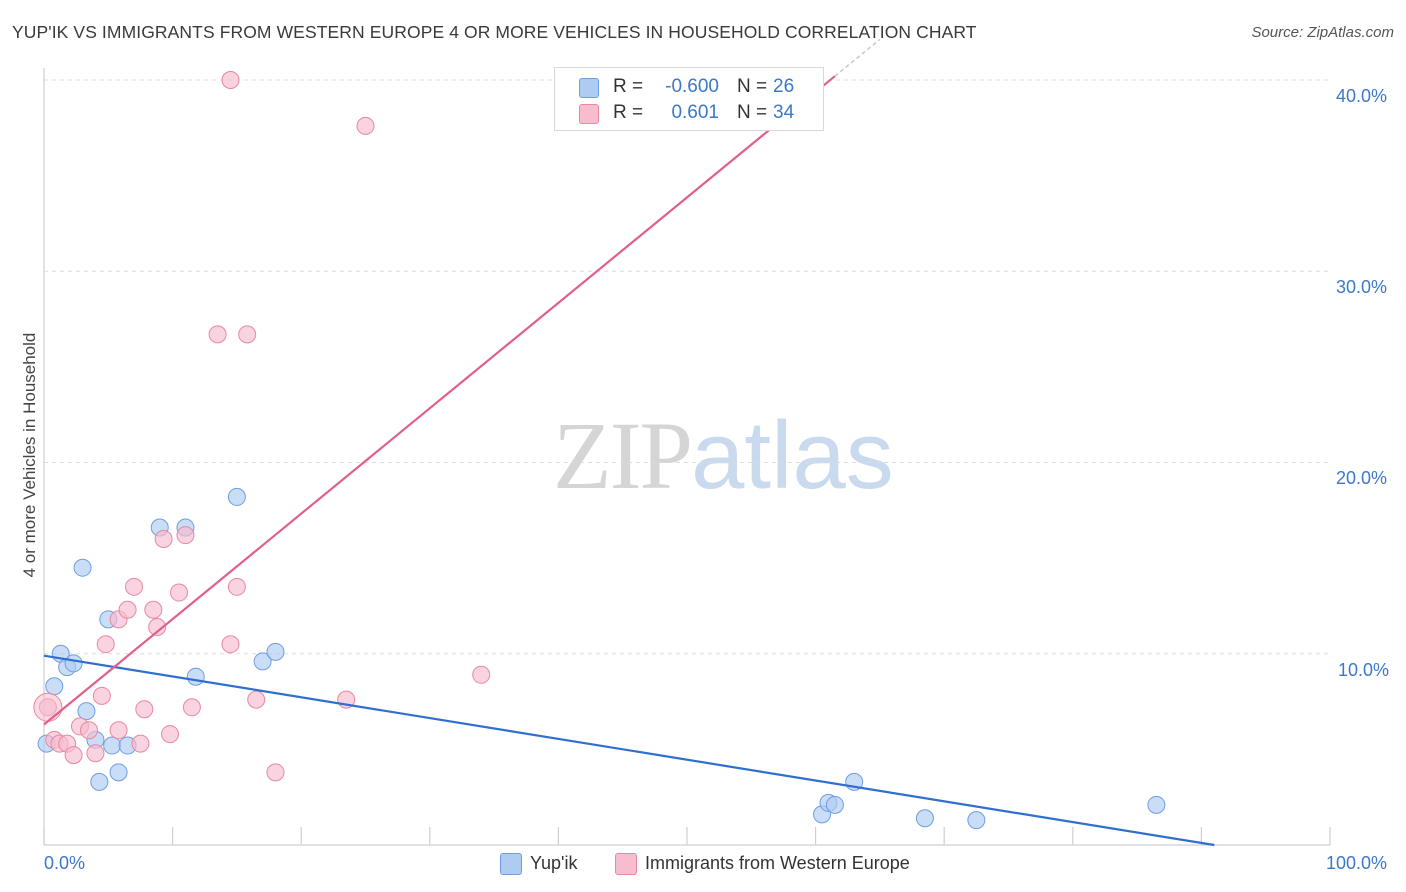 This screenshot has width=1406, height=892. What do you see at coordinates (1357, 863) in the screenshot?
I see `x-tick-label-max: 100.0%` at bounding box center [1357, 863].